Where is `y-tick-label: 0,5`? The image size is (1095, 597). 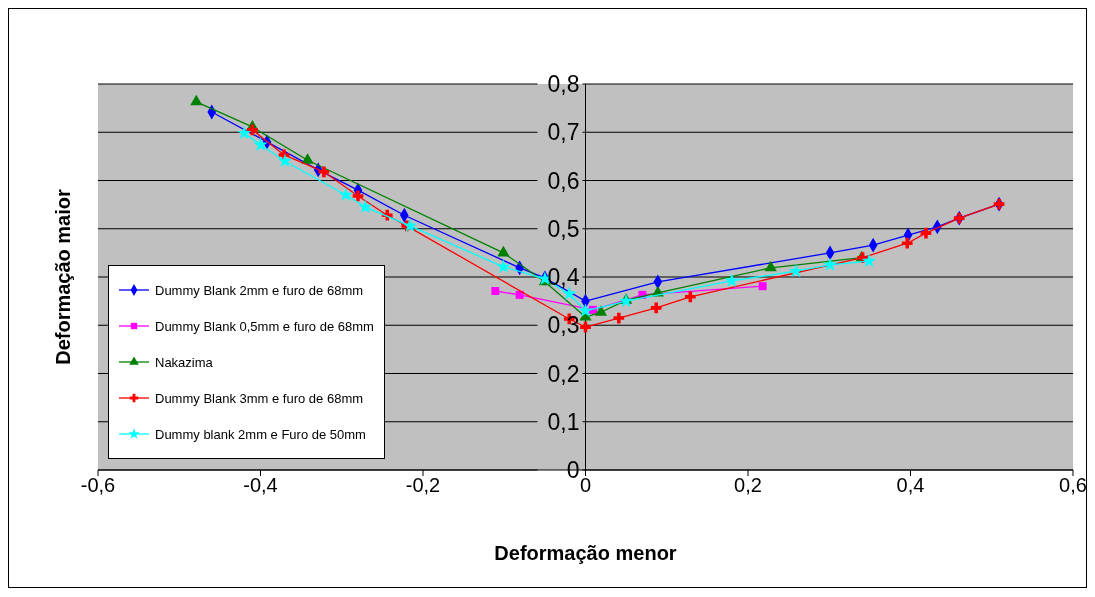 y-tick-label: 0,5 is located at coordinates (563, 228).